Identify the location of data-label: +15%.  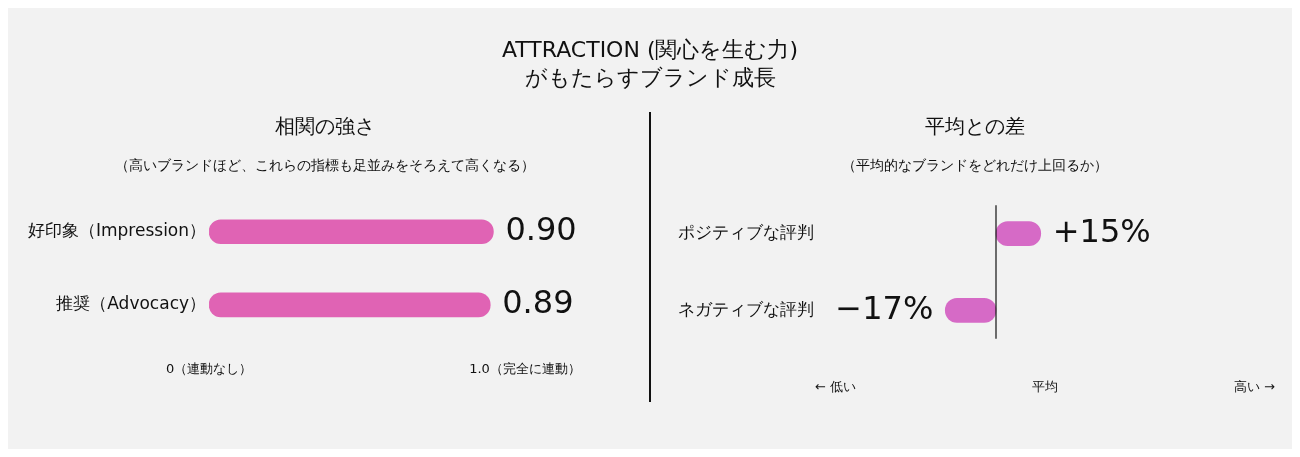
(1101, 230).